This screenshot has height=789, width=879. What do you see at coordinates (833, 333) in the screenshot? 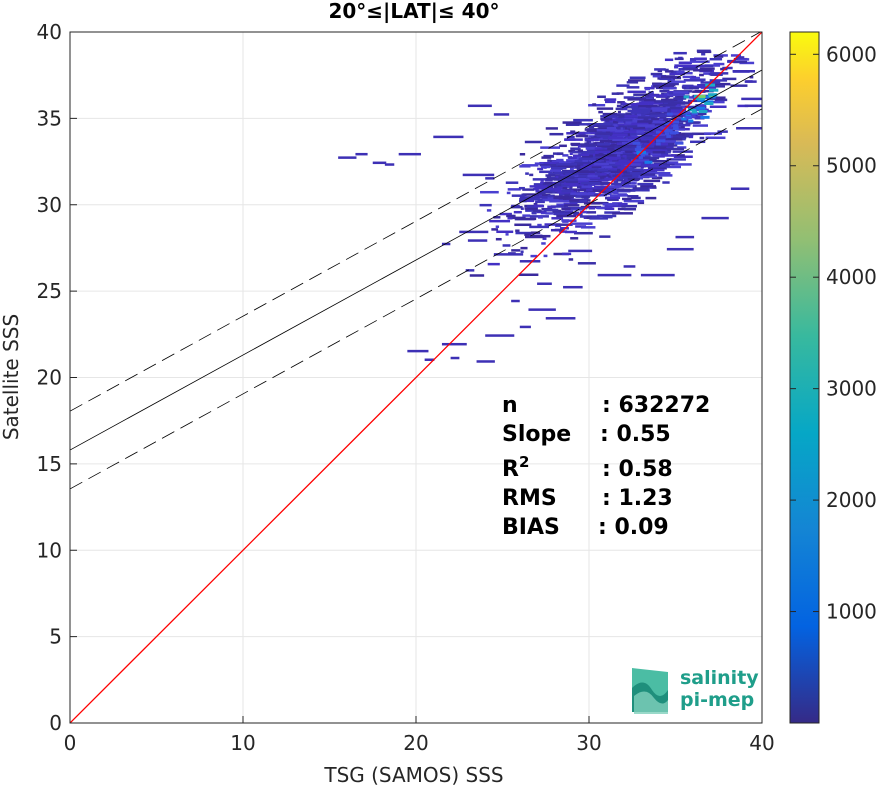
I see `colorbar-ticks: 1000 2000 3000 4000 5000 6000` at bounding box center [833, 333].